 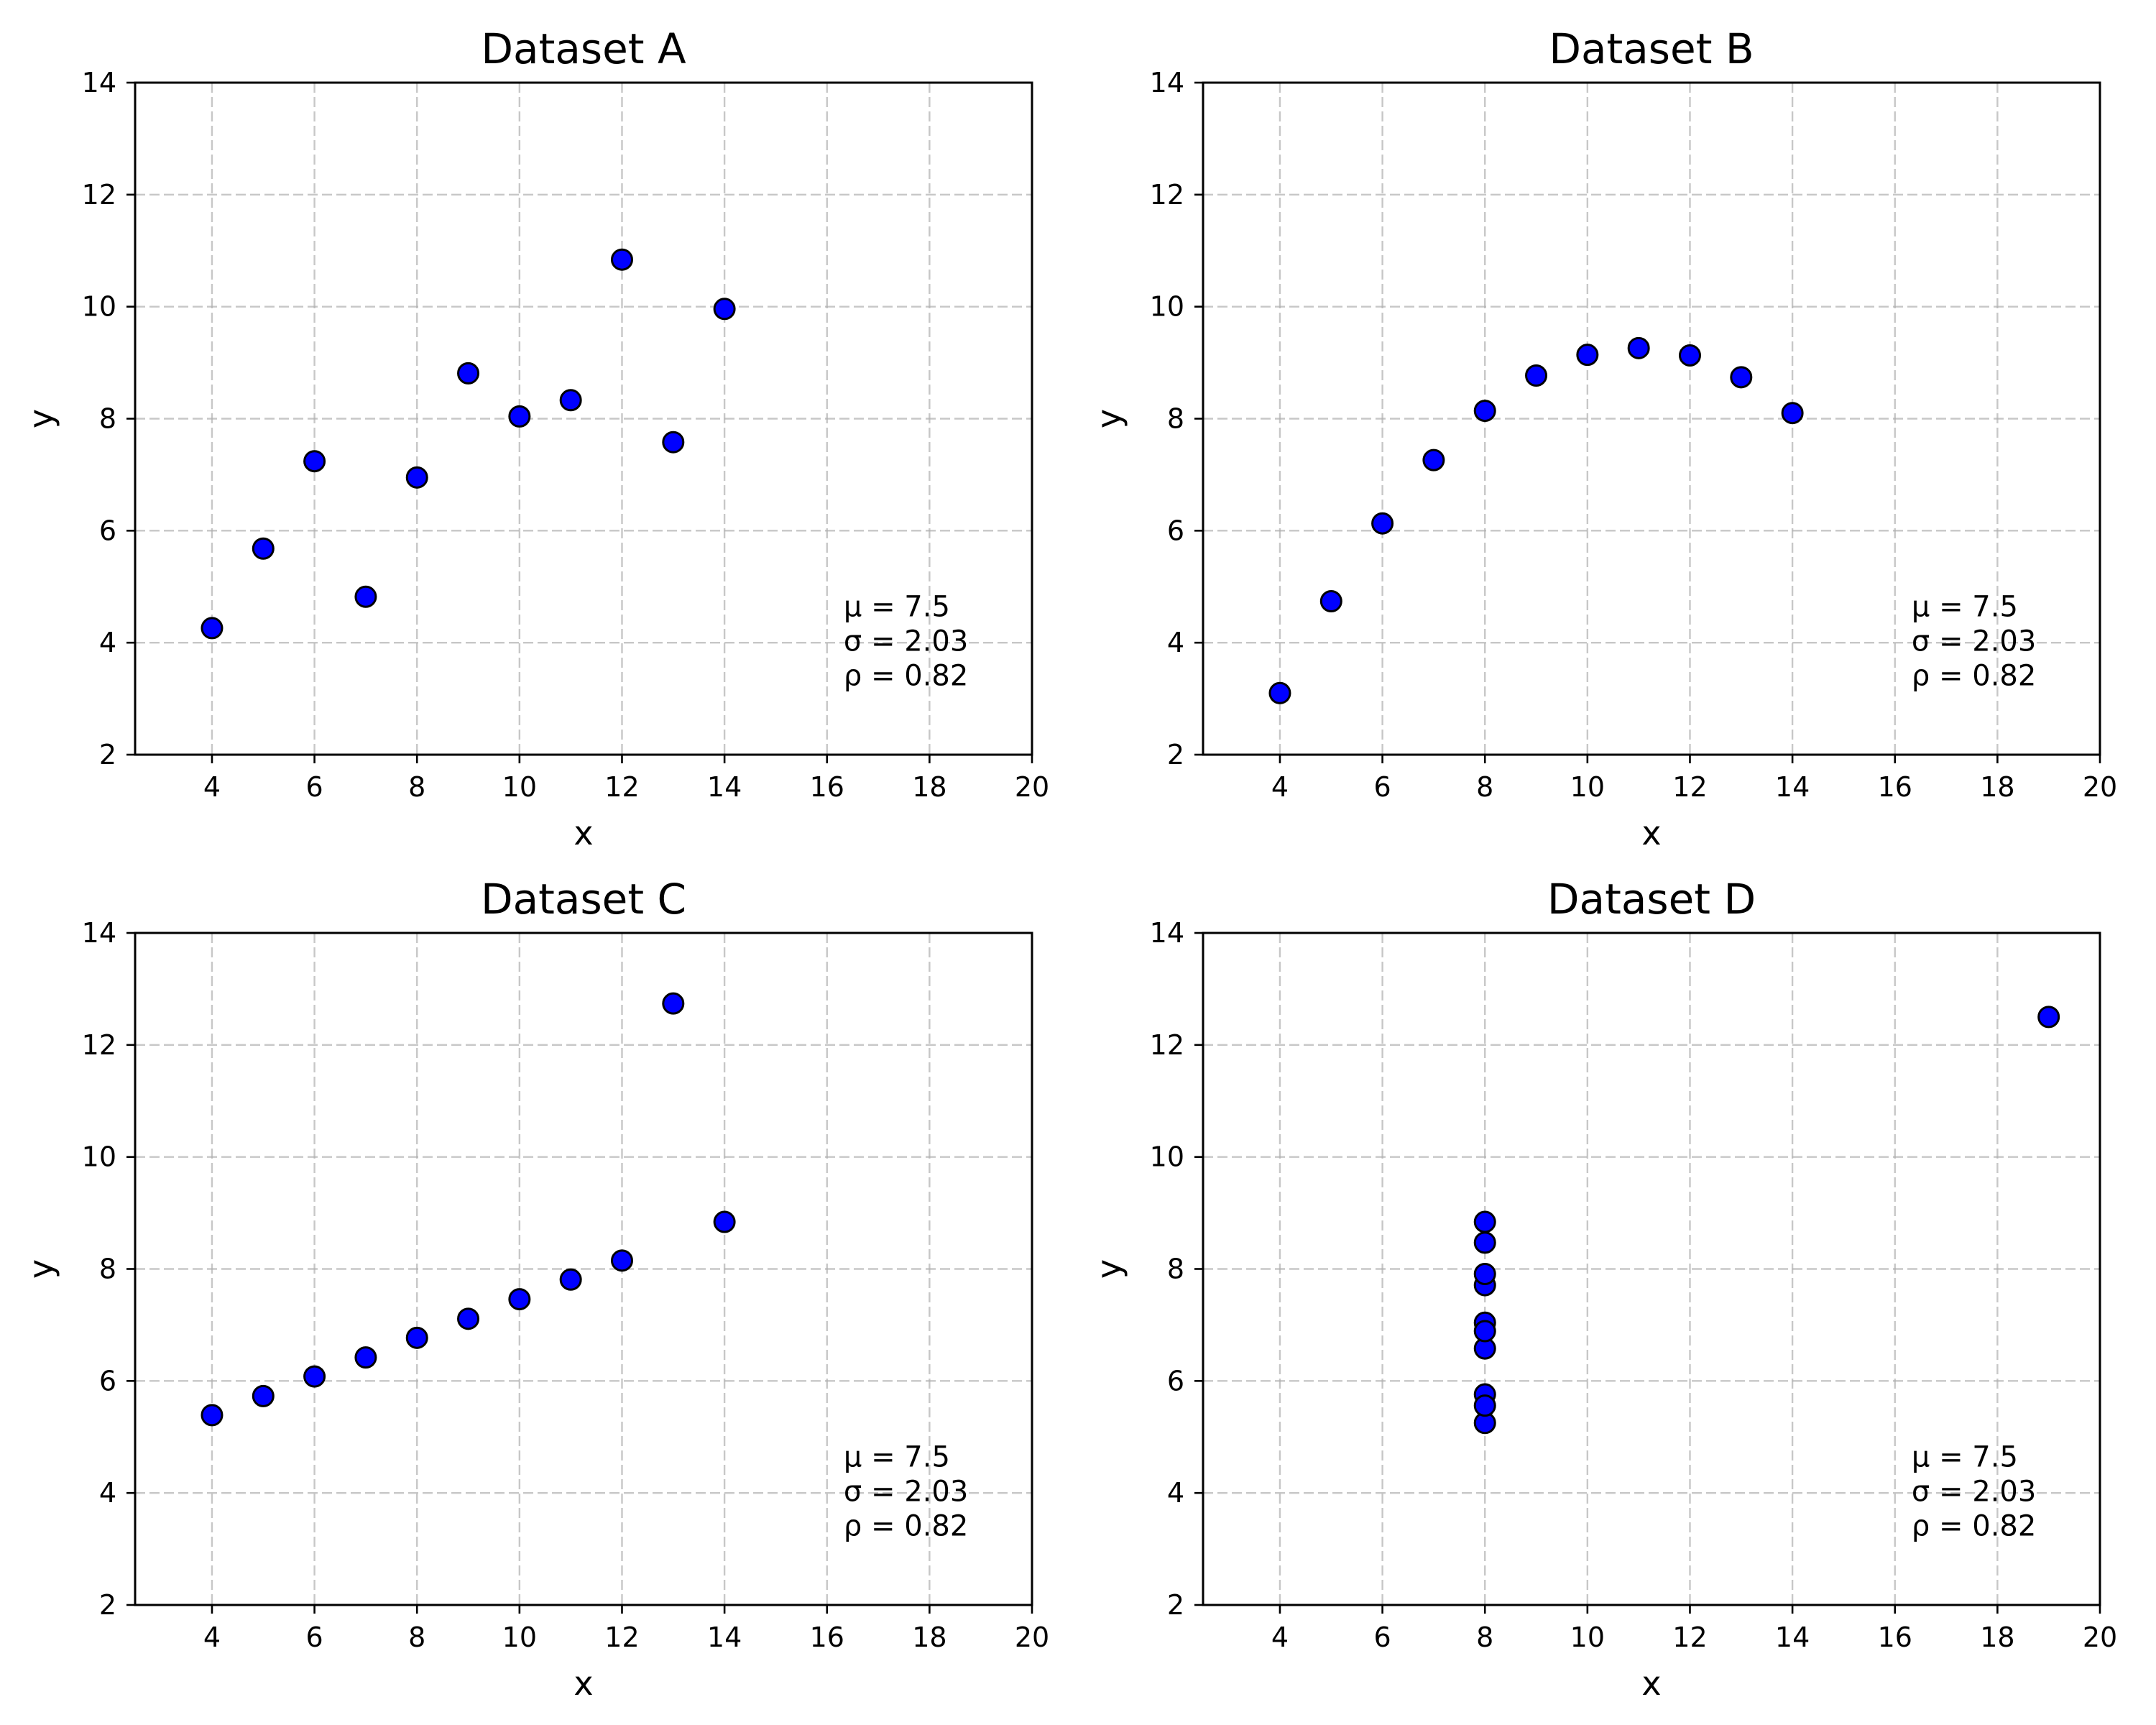 I want to click on y-tick-label: 2, so click(x=1176, y=1605).